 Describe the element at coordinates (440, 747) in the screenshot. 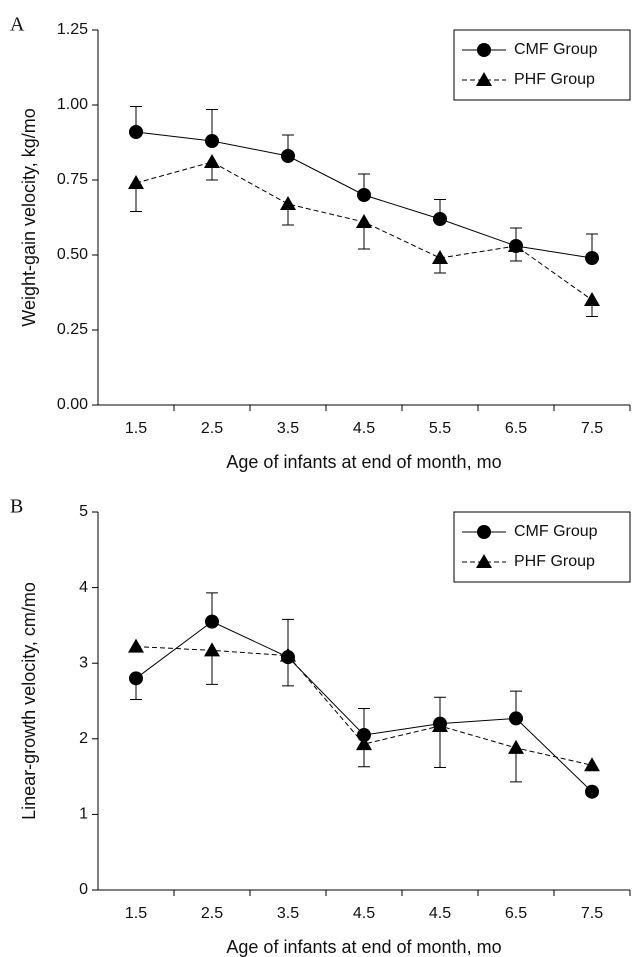

I see `error-bar` at that location.